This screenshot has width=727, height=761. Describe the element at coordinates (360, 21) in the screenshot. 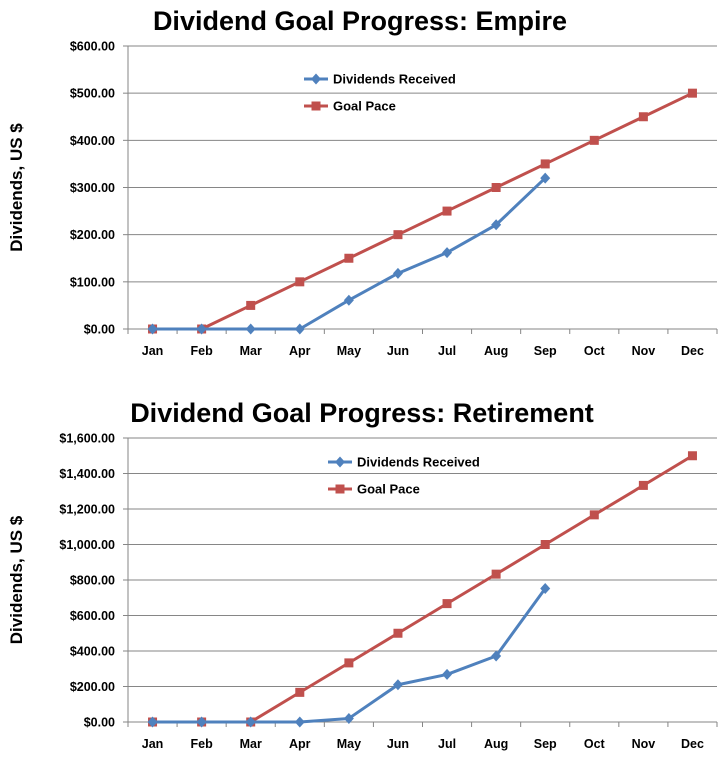

I see `chart-title: Dividend Goal Progress: Empire` at that location.